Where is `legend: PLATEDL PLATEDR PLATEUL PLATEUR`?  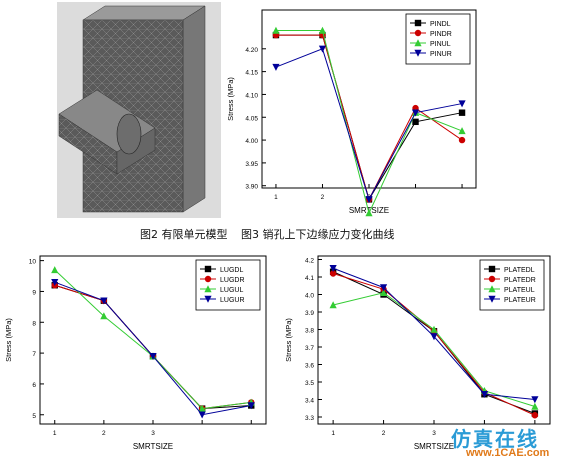 legend: PLATEDL PLATEDR PLATEUL PLATEUR is located at coordinates (512, 285).